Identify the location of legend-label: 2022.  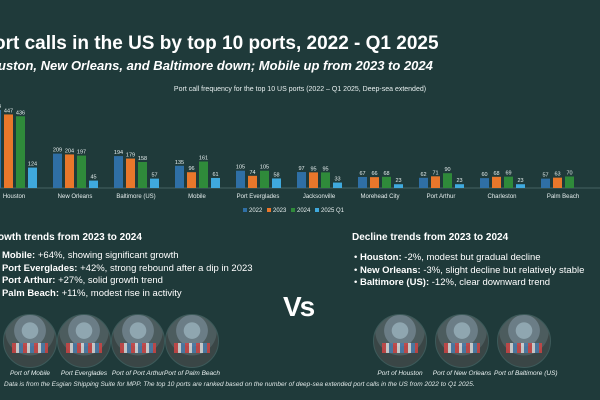
(256, 211).